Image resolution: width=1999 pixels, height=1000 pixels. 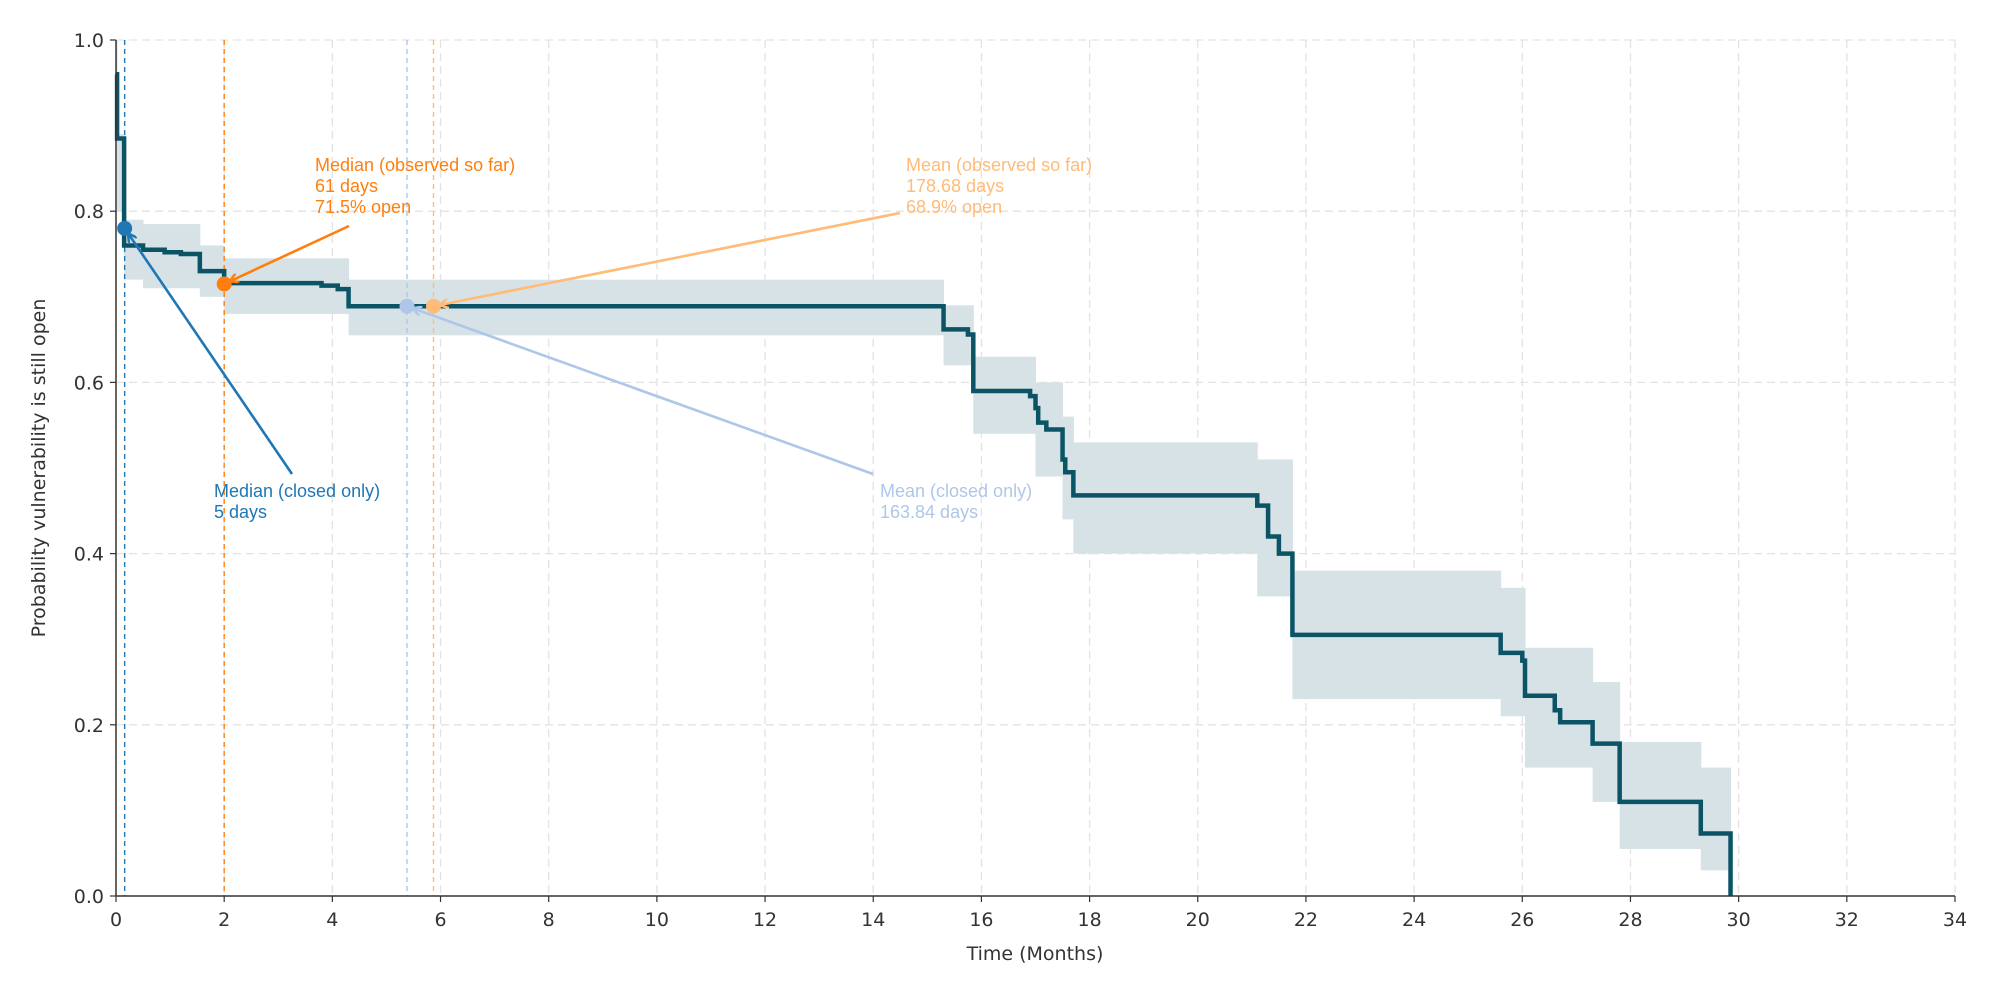 What do you see at coordinates (89, 41) in the screenshot?
I see `y-tick-label: 1.0` at bounding box center [89, 41].